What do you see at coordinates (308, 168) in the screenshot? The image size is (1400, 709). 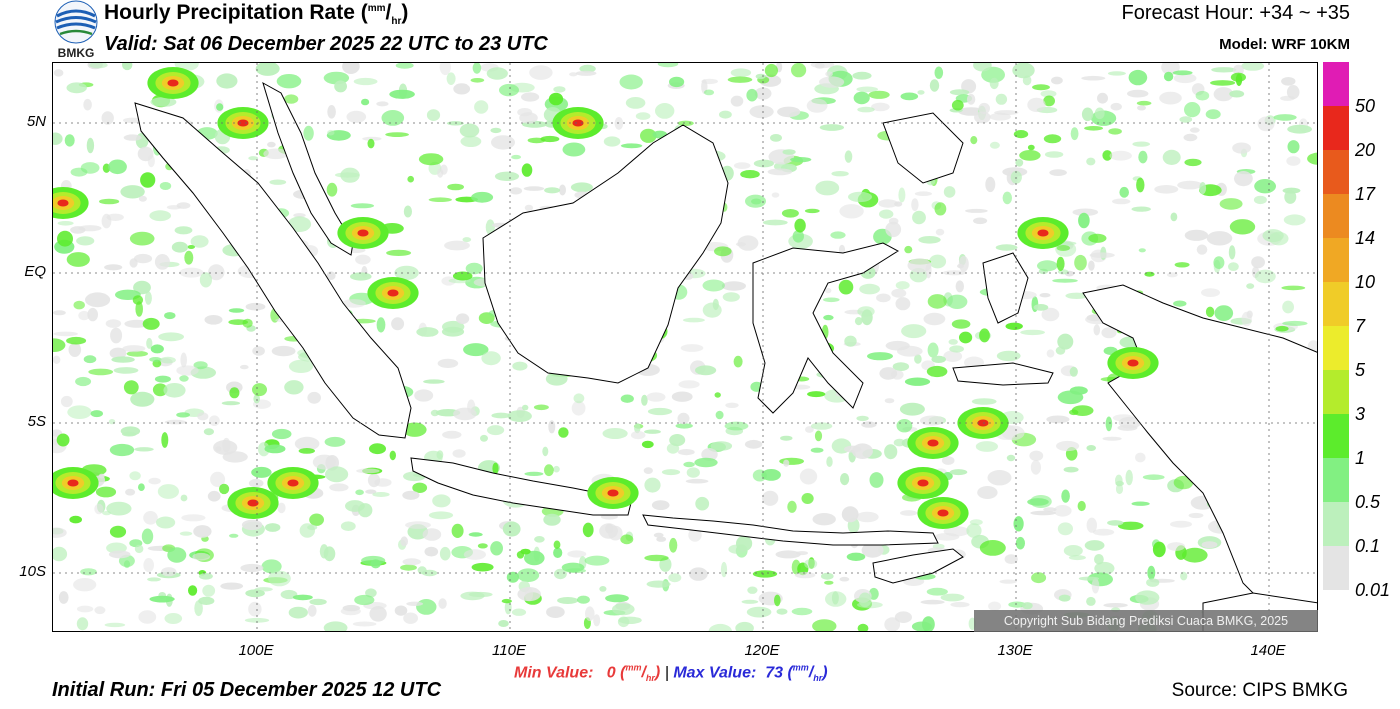 I see `island-malay-peninsula` at bounding box center [308, 168].